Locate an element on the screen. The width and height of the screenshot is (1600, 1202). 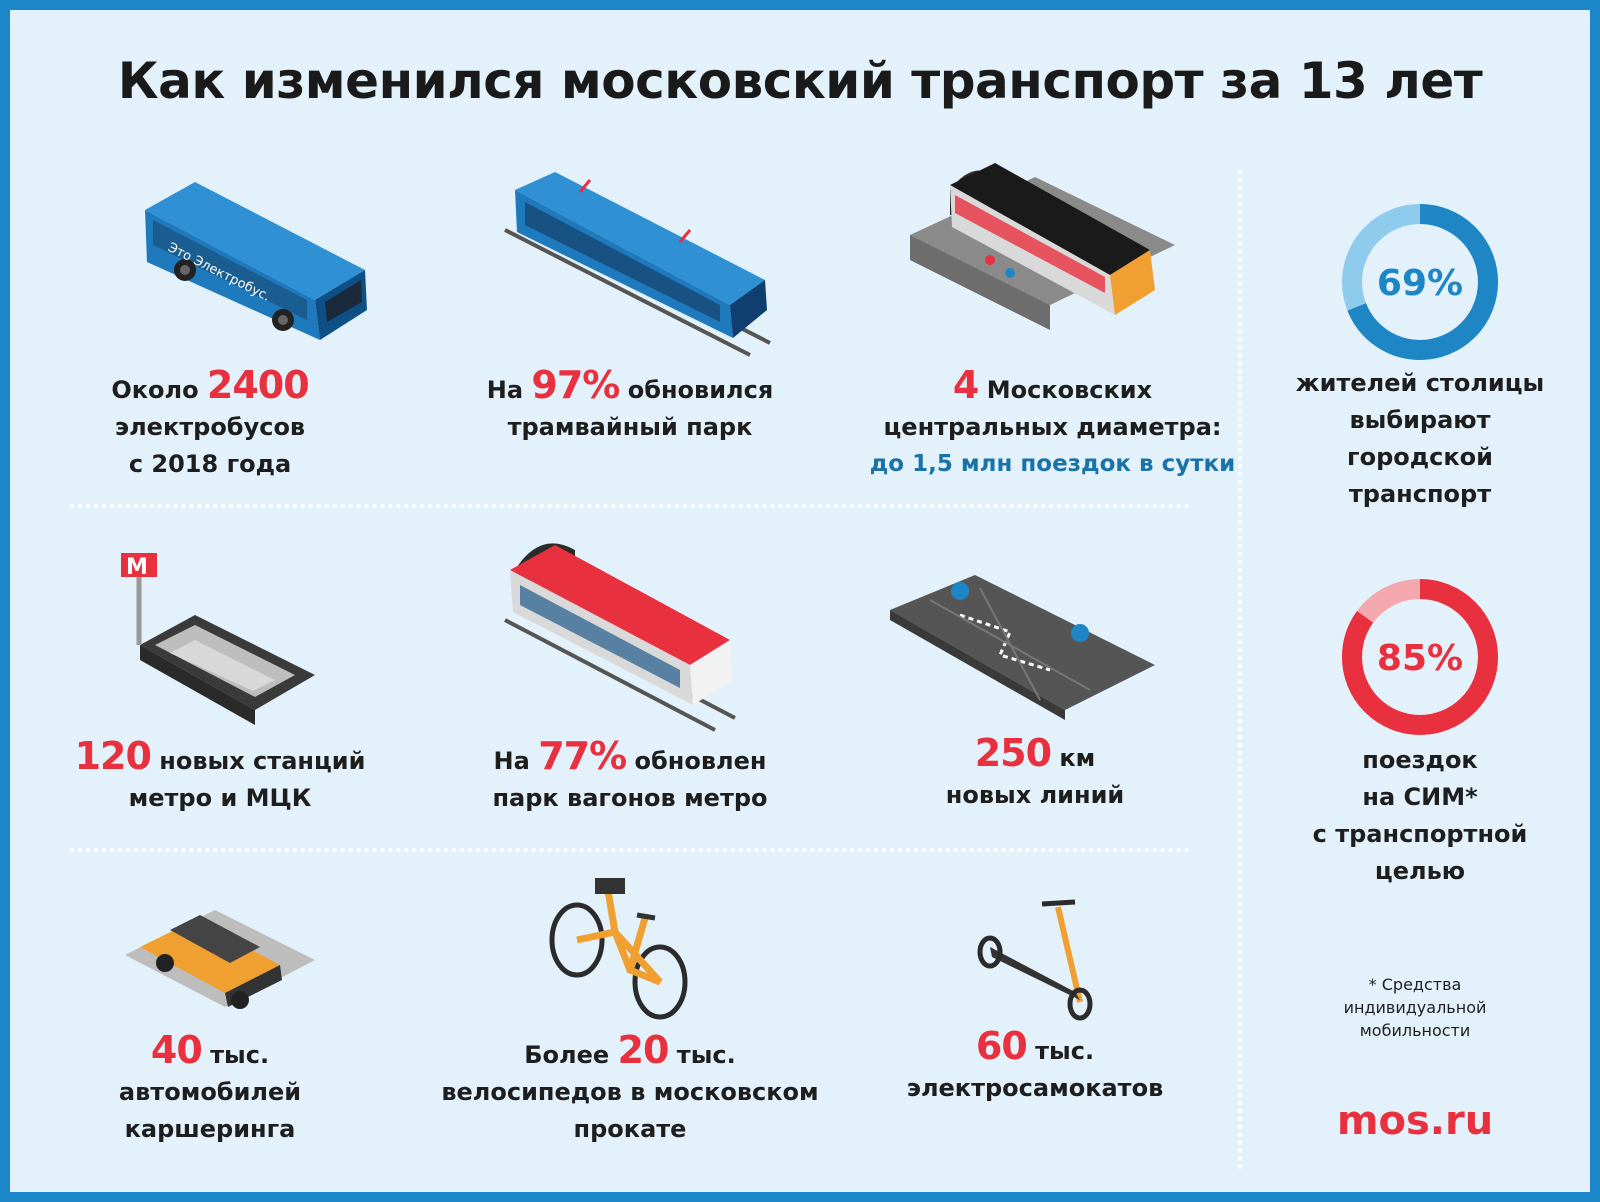
stat-electric-buses: Около 2400 электробусов с 2018 года is located at coordinates (210, 420).